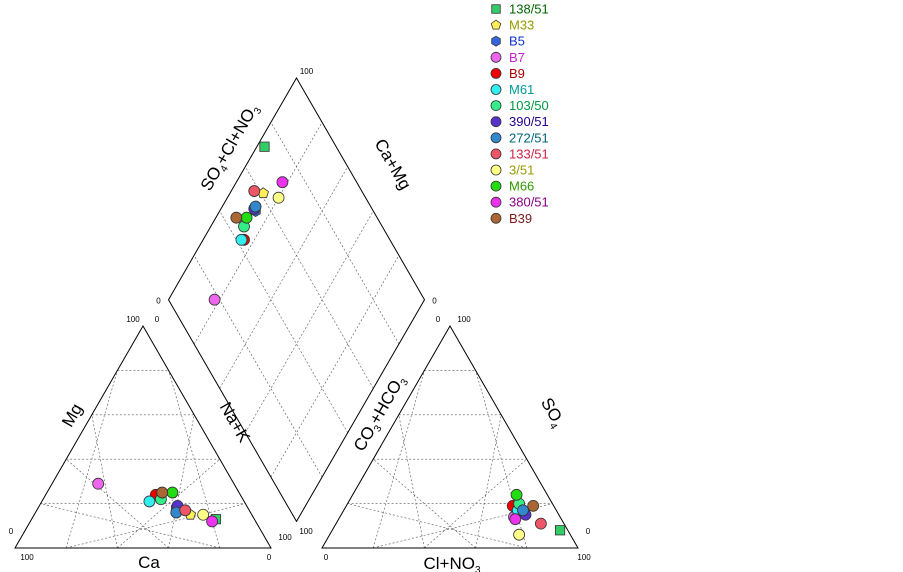 Image resolution: width=903 pixels, height=572 pixels. I want to click on legend-marker-m33, so click(496, 24).